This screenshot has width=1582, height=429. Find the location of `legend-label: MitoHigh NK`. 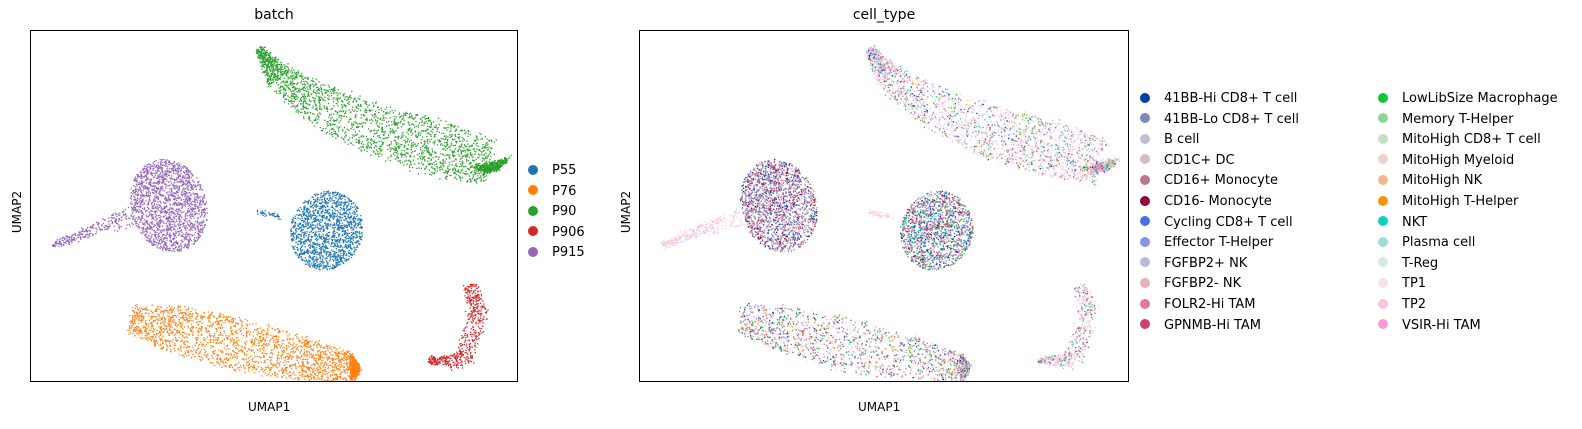

legend-label: MitoHigh NK is located at coordinates (1442, 181).